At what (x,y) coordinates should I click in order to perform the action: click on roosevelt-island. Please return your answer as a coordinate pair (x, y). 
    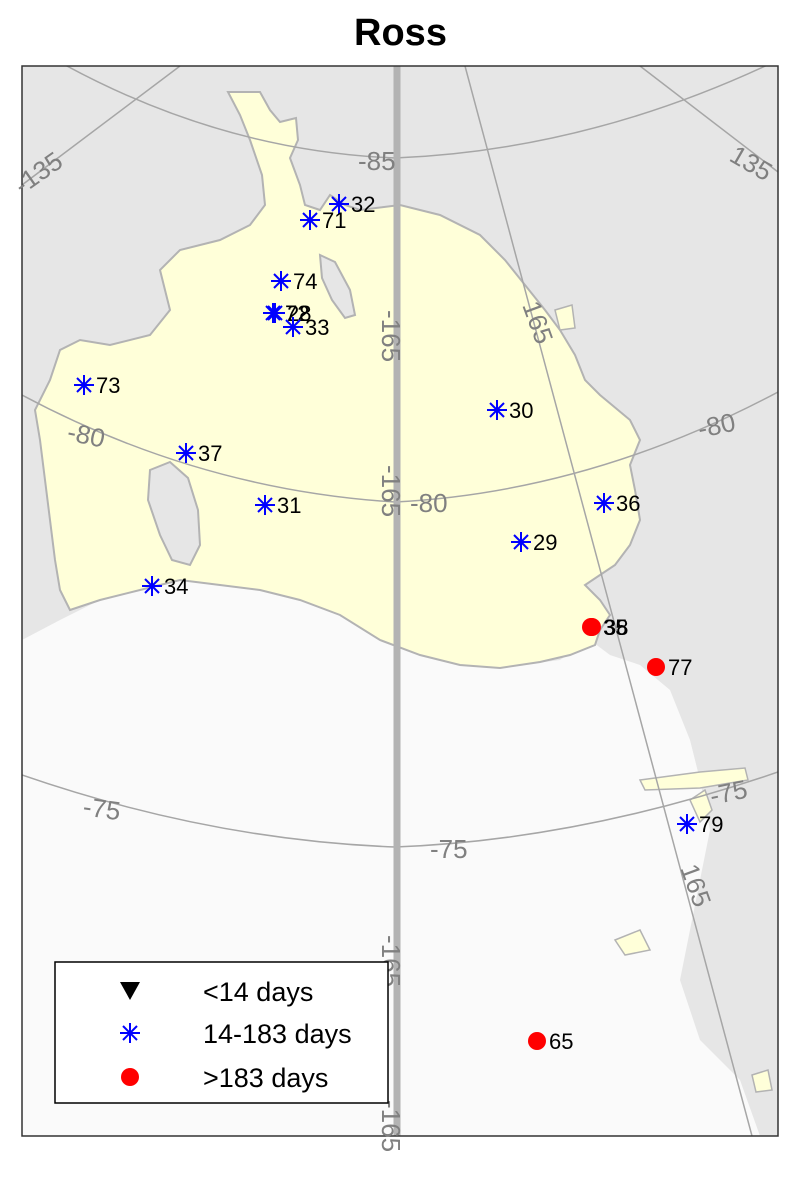
    Looking at the image, I should click on (174, 513).